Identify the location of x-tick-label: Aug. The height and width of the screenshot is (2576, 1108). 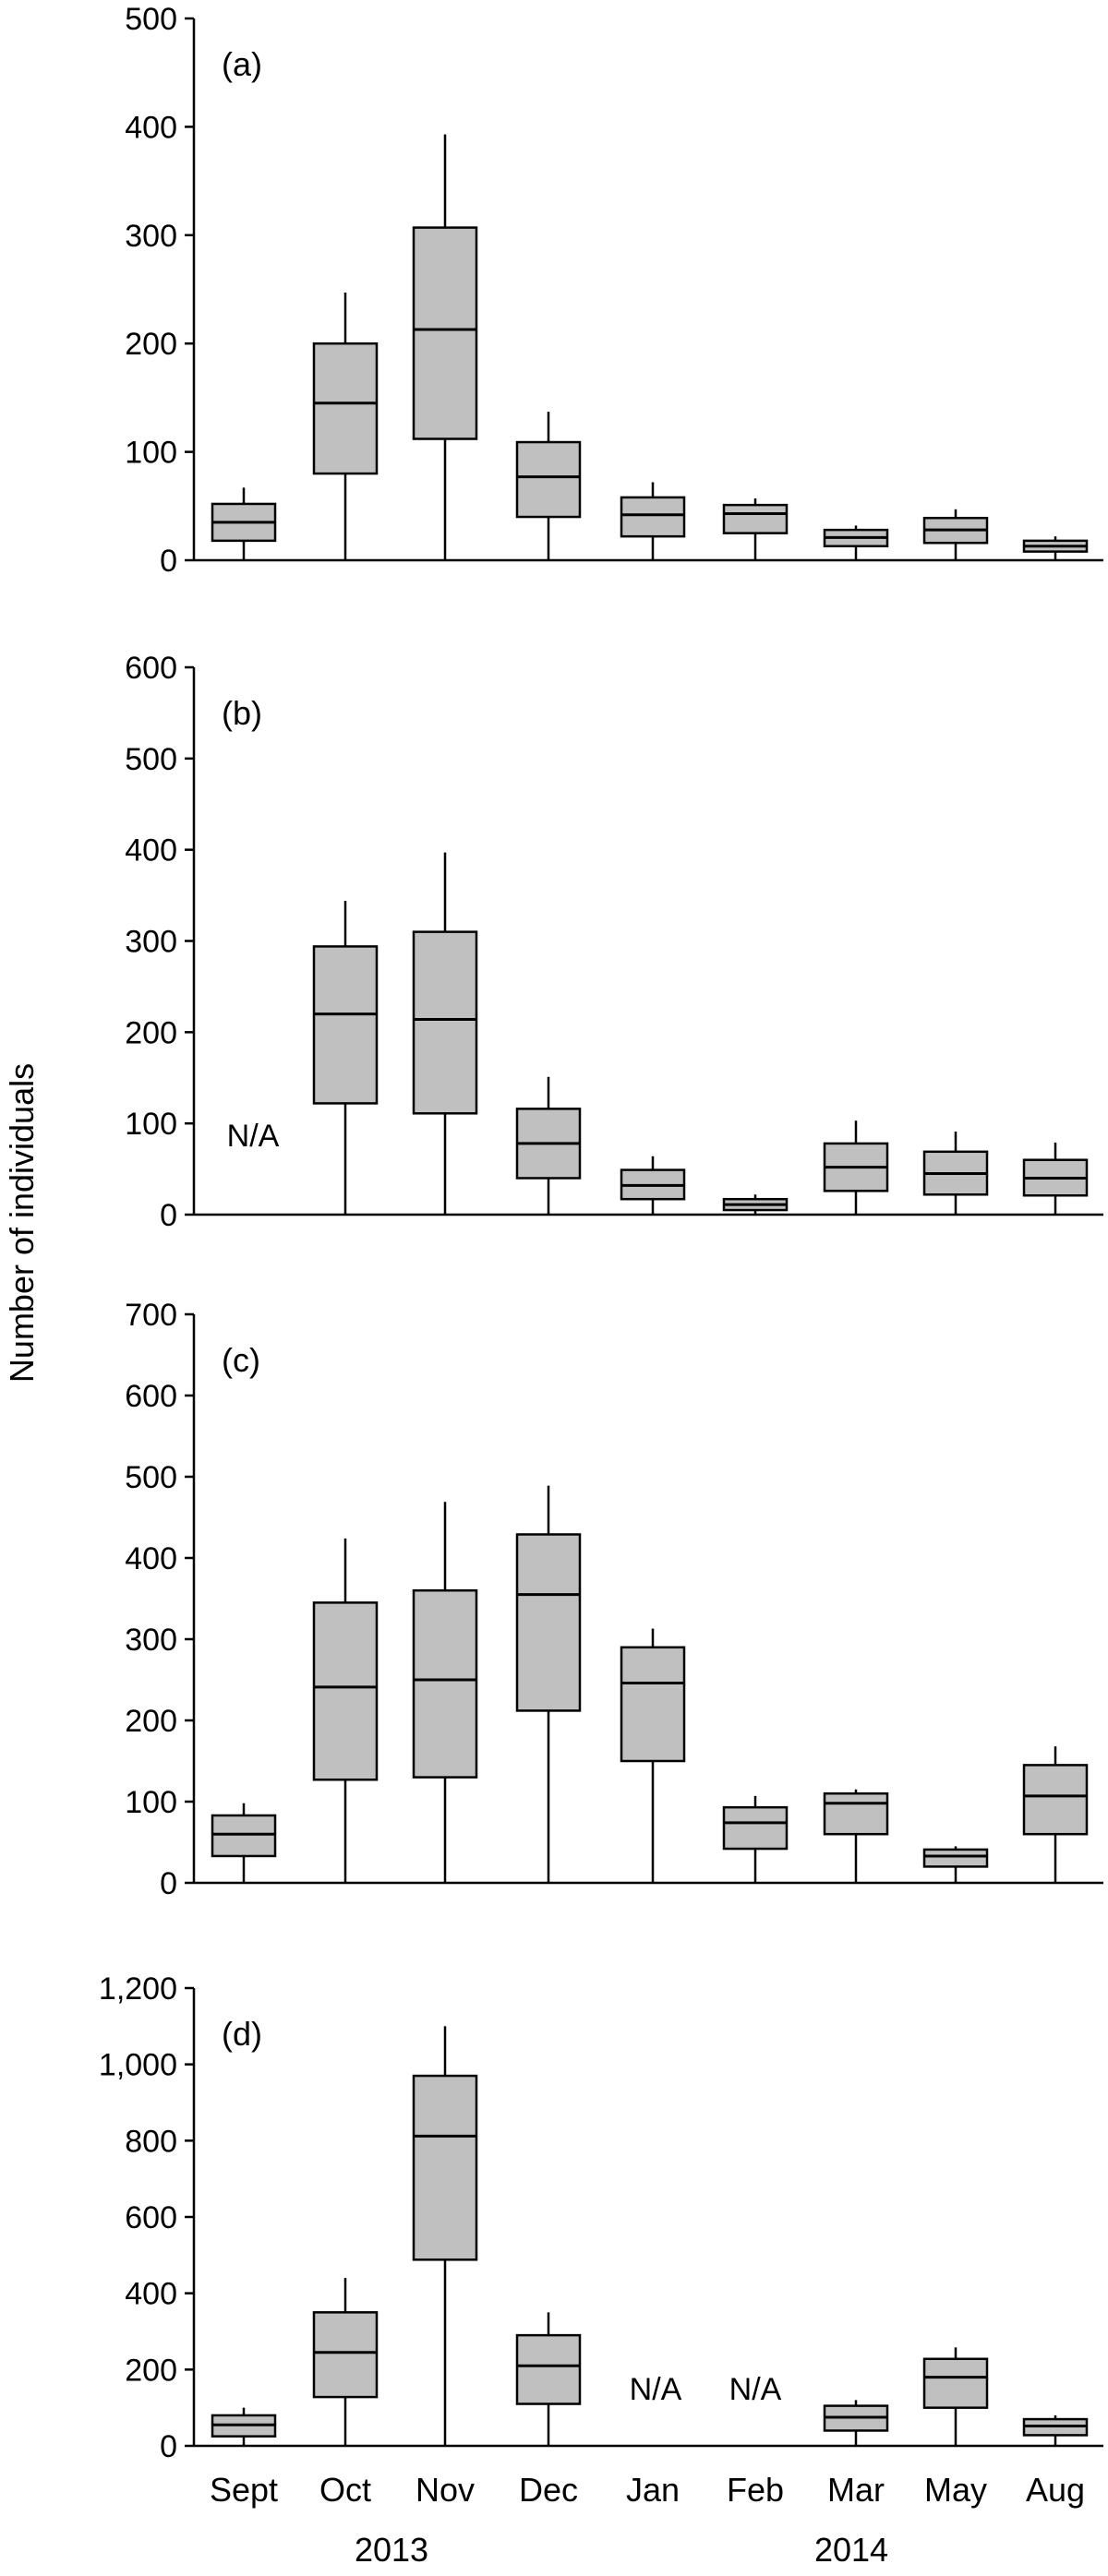
(1055, 2490).